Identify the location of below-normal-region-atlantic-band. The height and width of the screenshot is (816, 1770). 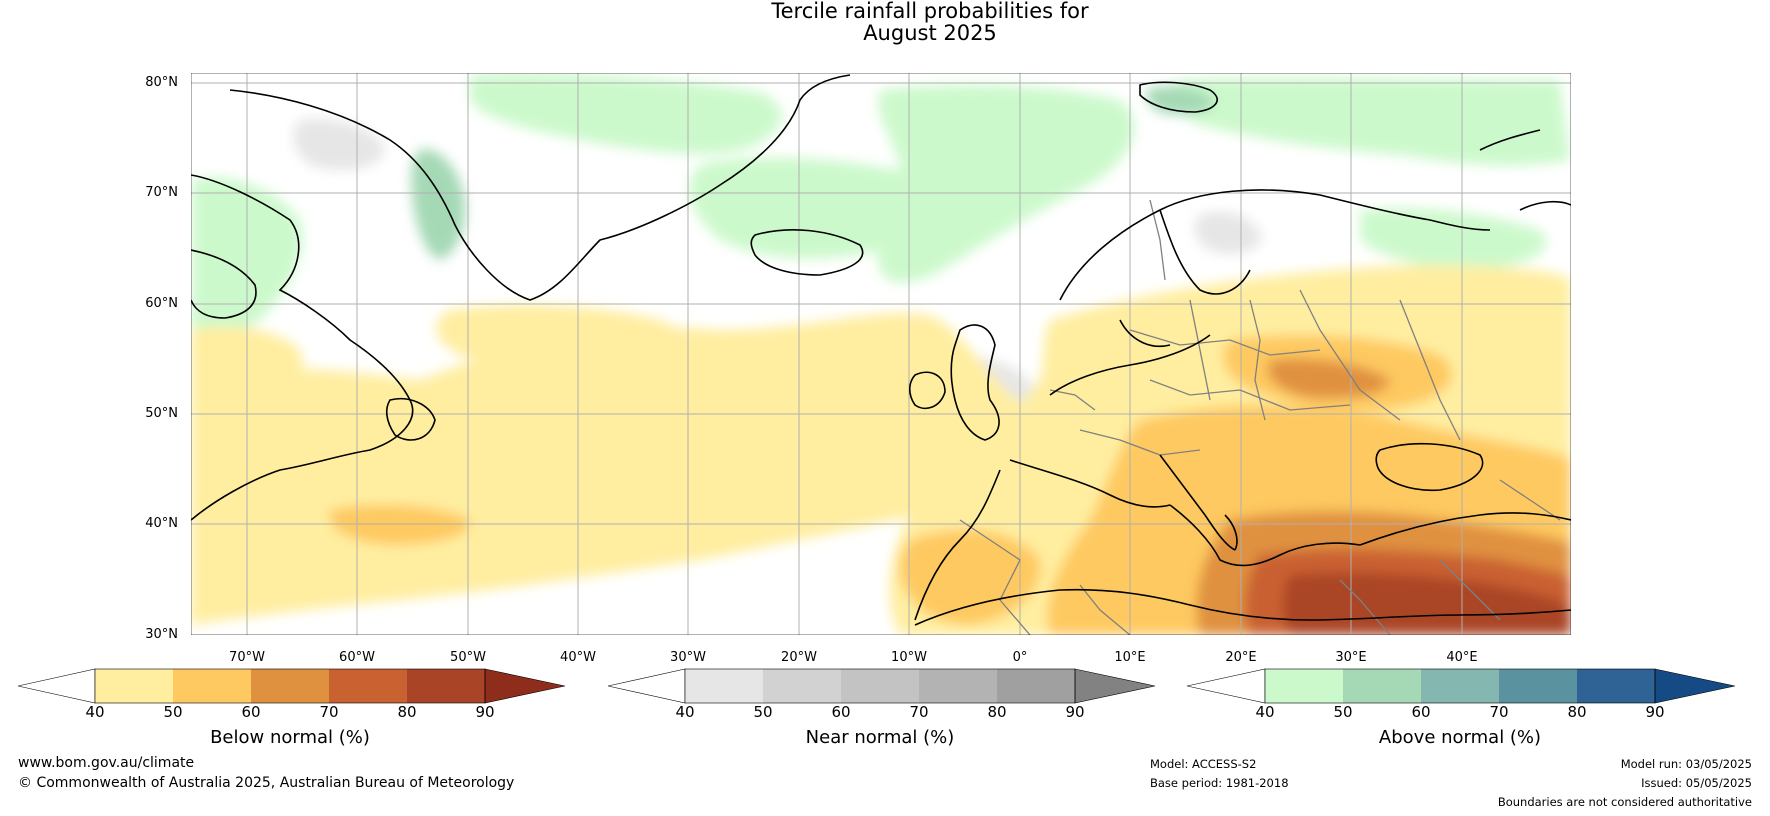
(400, 524).